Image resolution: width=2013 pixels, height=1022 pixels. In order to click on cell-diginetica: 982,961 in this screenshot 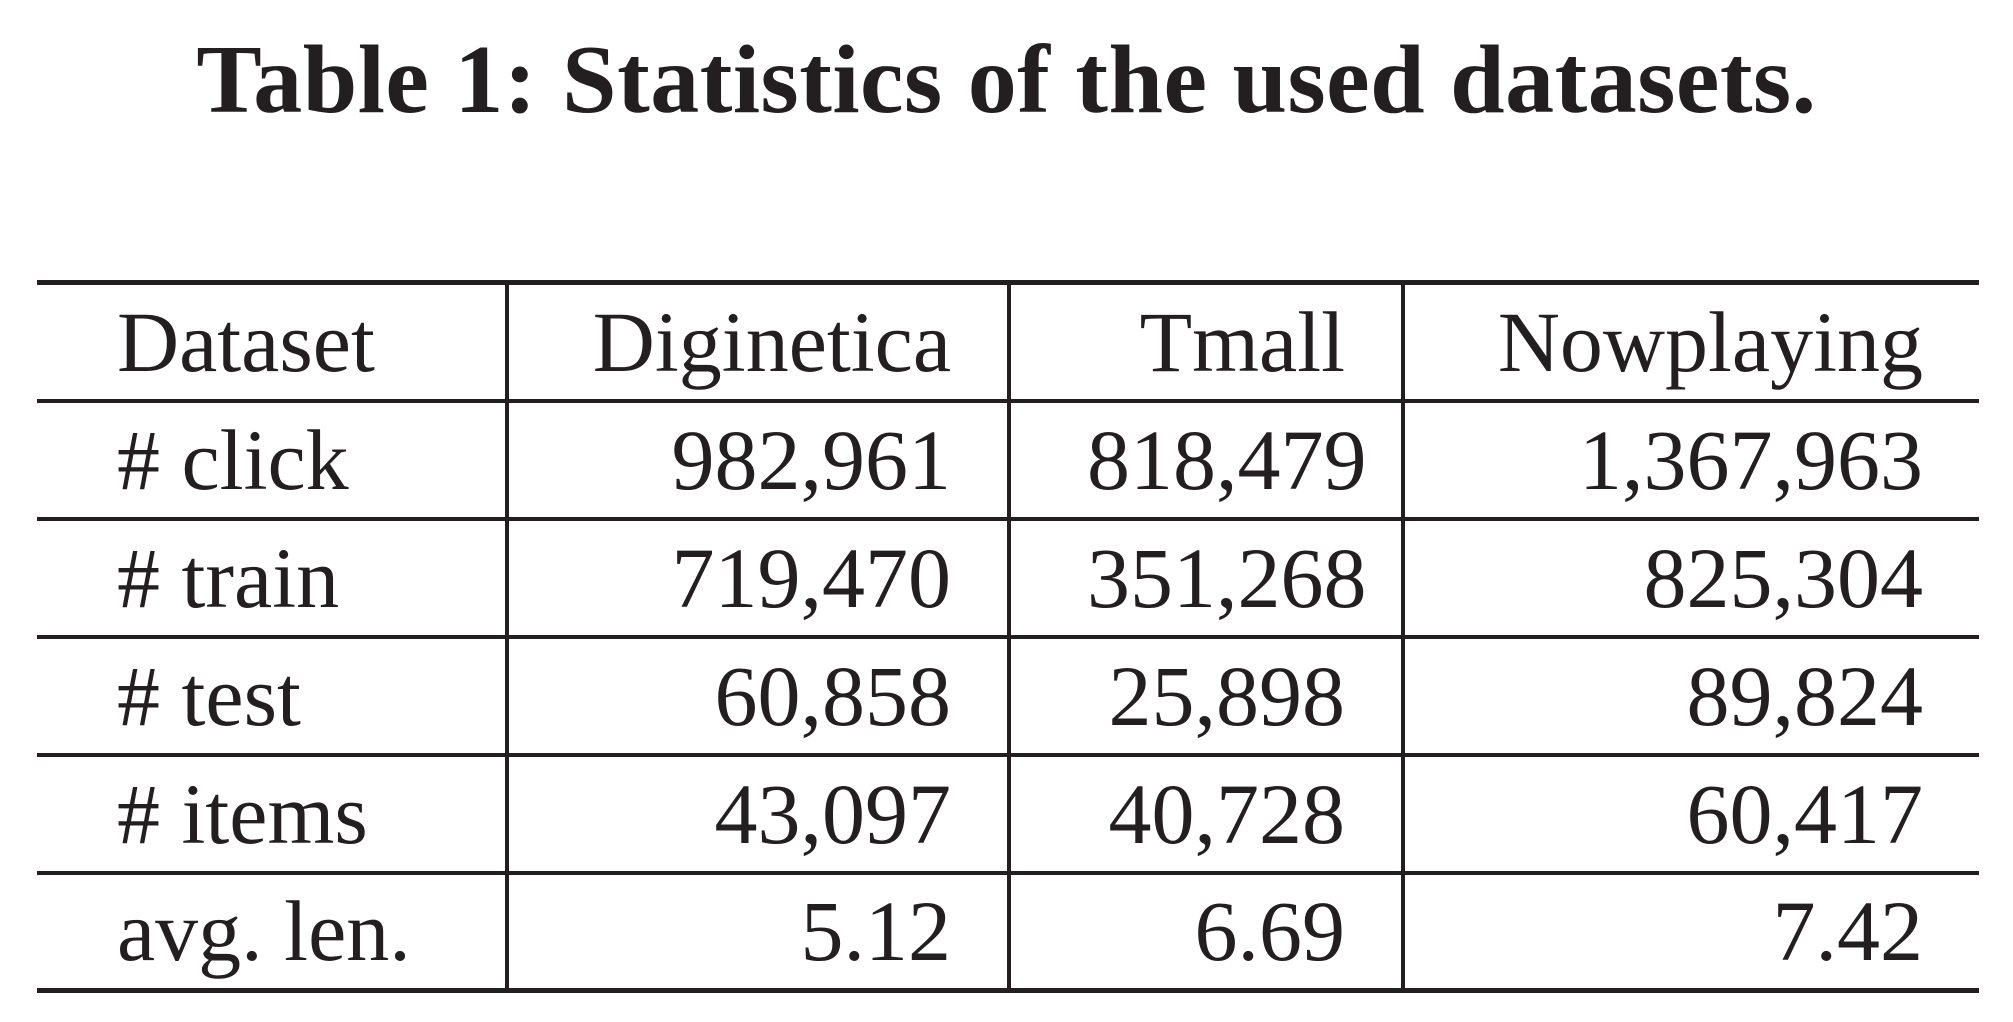, I will do `click(757, 460)`.